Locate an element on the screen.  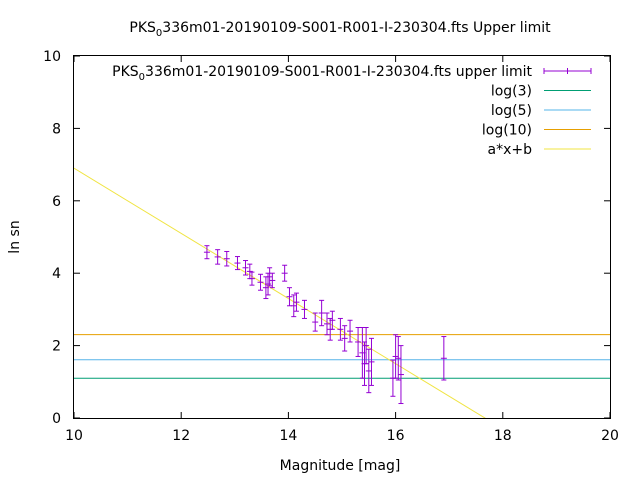
y-axis-label: ln sn is located at coordinates (15, 236).